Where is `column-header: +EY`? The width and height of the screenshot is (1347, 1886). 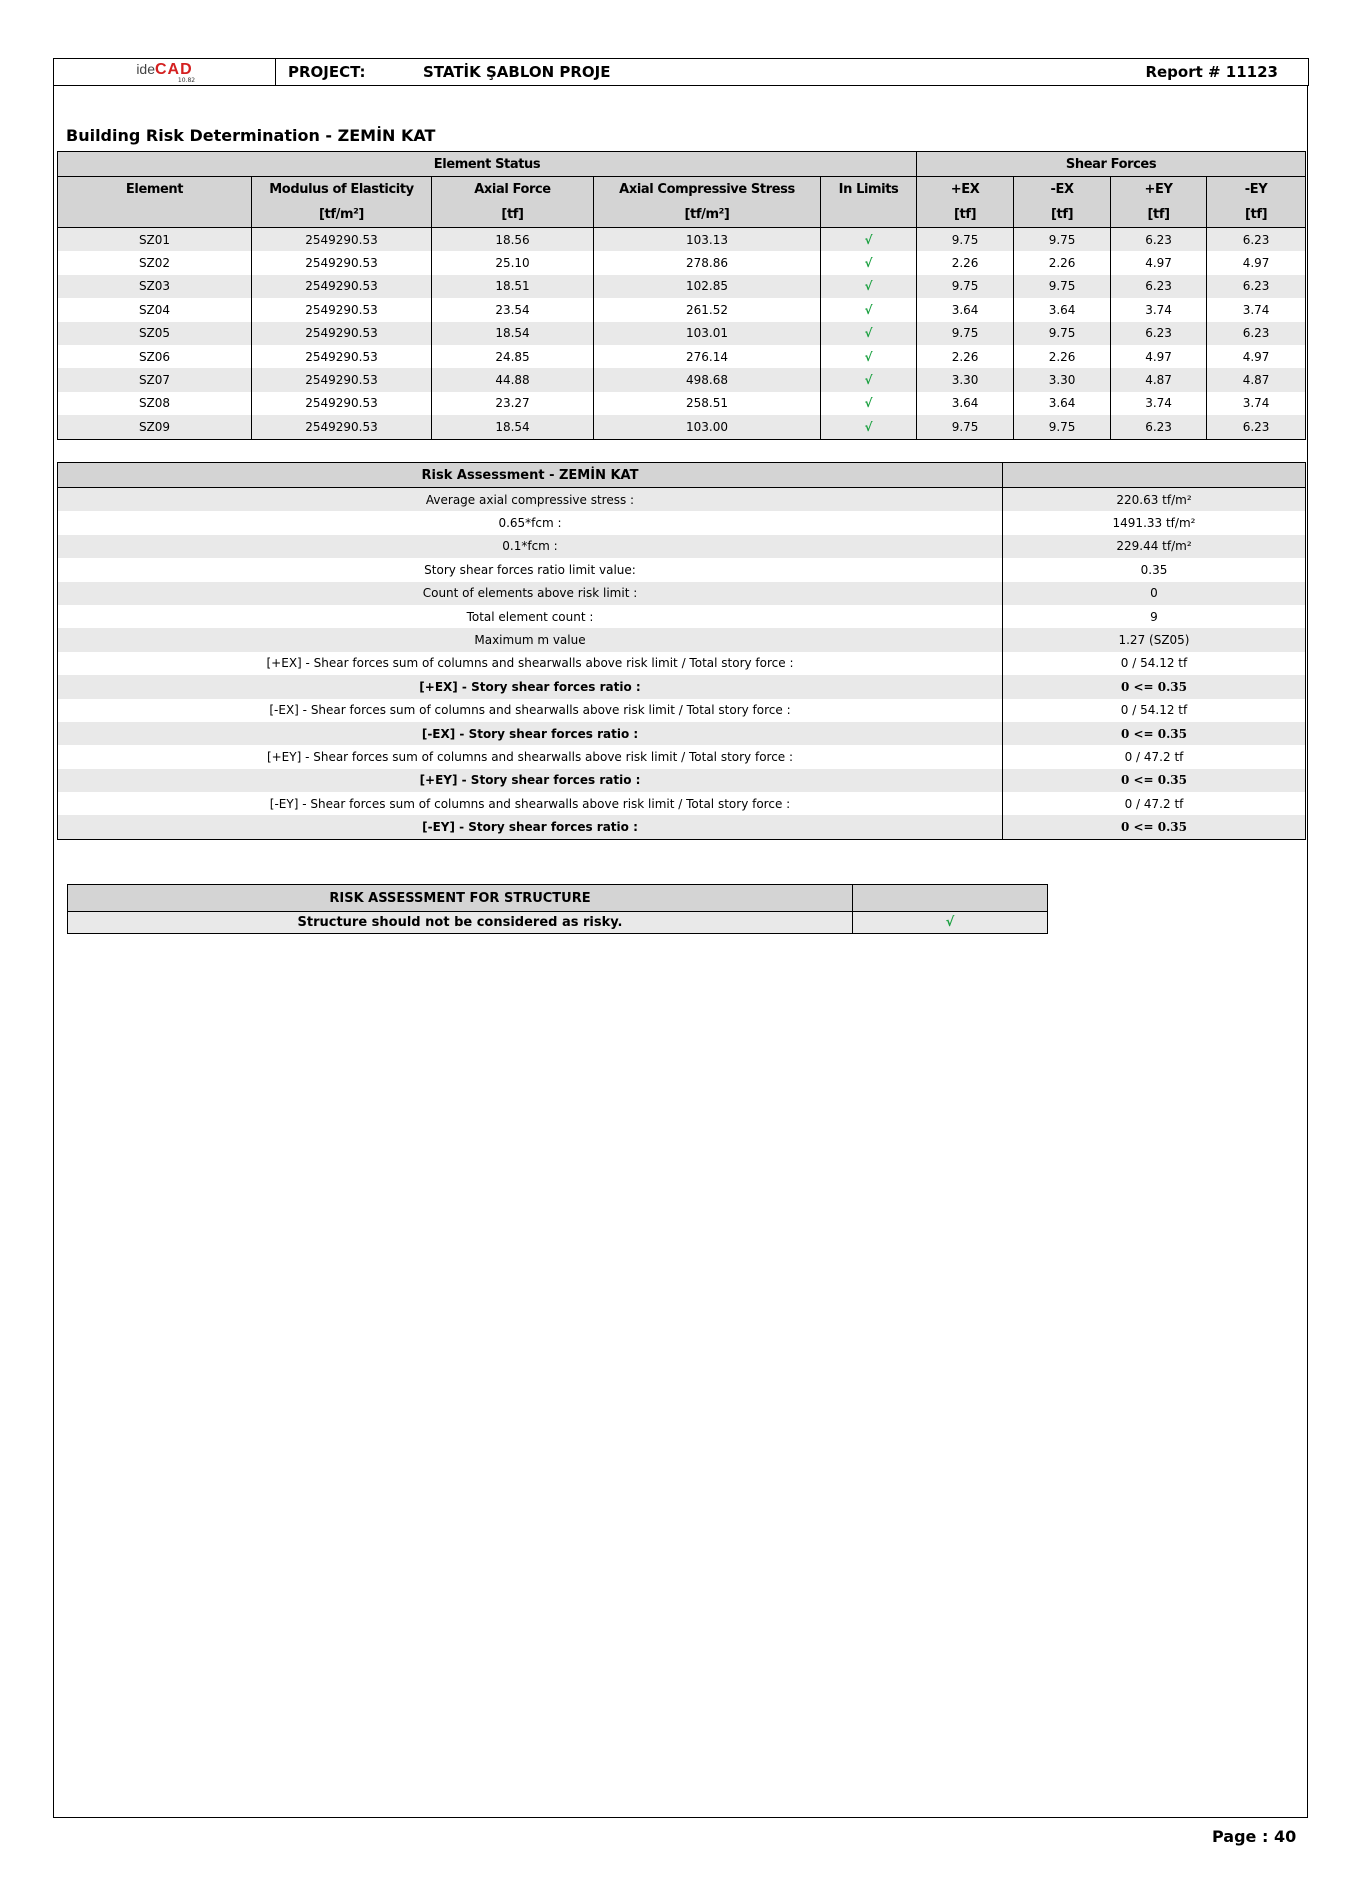 column-header: +EY is located at coordinates (1159, 189).